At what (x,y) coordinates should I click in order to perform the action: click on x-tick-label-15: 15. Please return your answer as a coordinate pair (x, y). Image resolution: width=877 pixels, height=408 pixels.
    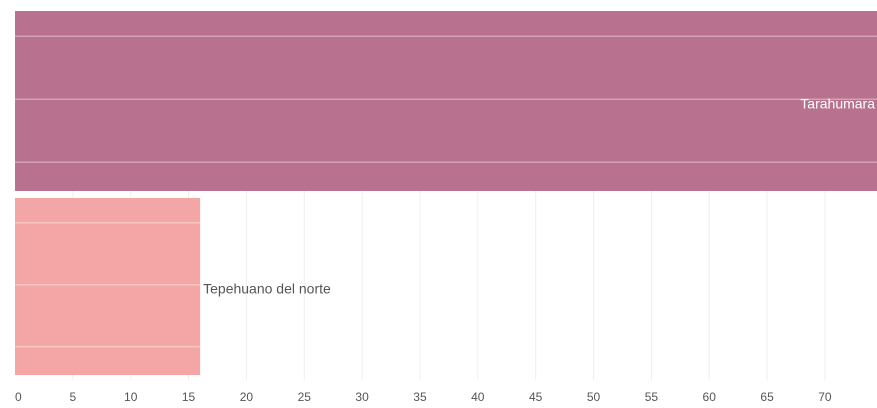
    Looking at the image, I should click on (189, 397).